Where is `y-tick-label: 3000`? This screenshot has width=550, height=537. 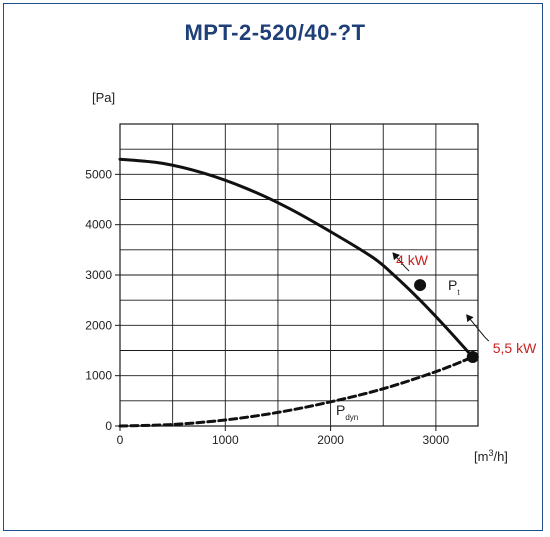 y-tick-label: 3000 is located at coordinates (98, 275).